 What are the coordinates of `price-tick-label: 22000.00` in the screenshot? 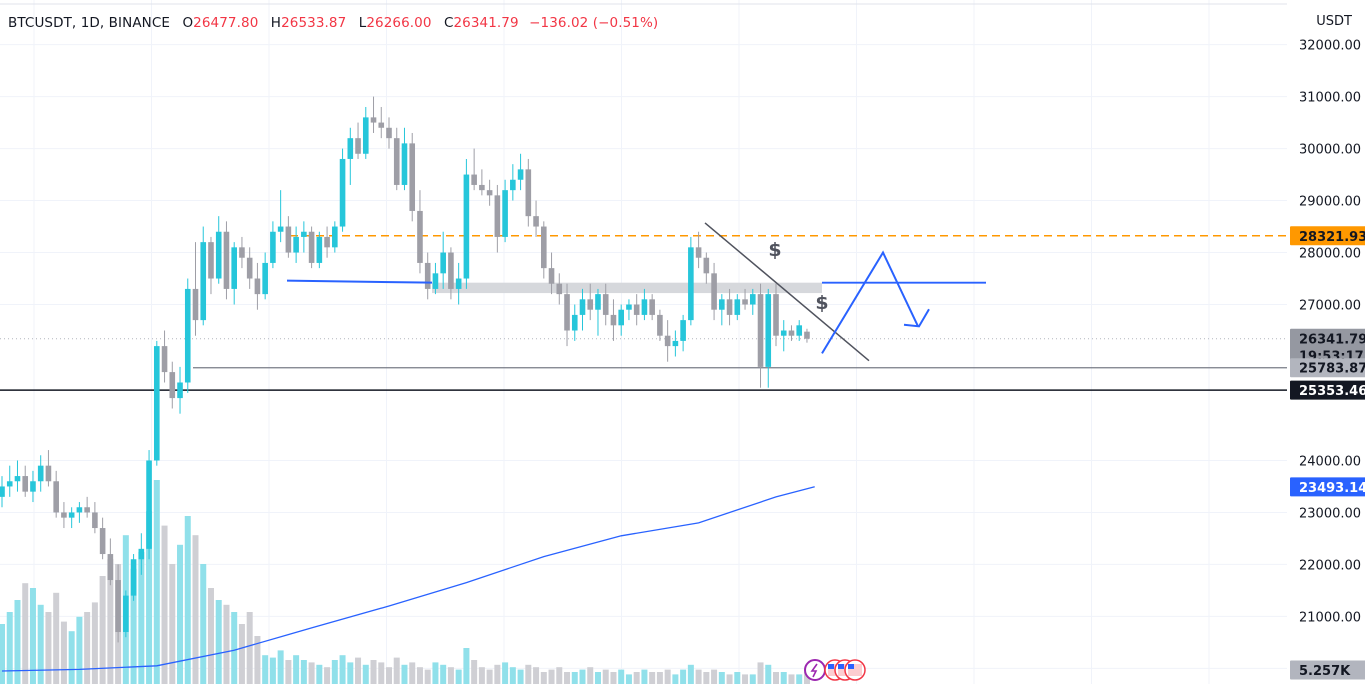 It's located at (1330, 565).